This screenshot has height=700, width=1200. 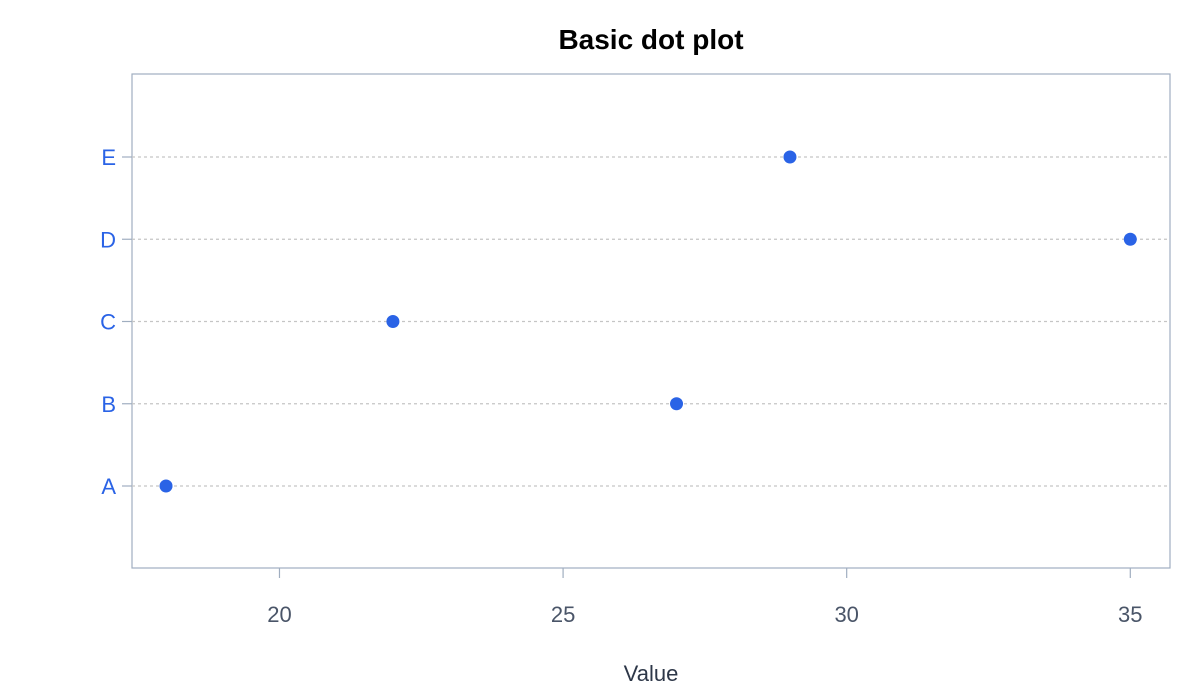 What do you see at coordinates (108, 239) in the screenshot?
I see `y-tick-label-d: D` at bounding box center [108, 239].